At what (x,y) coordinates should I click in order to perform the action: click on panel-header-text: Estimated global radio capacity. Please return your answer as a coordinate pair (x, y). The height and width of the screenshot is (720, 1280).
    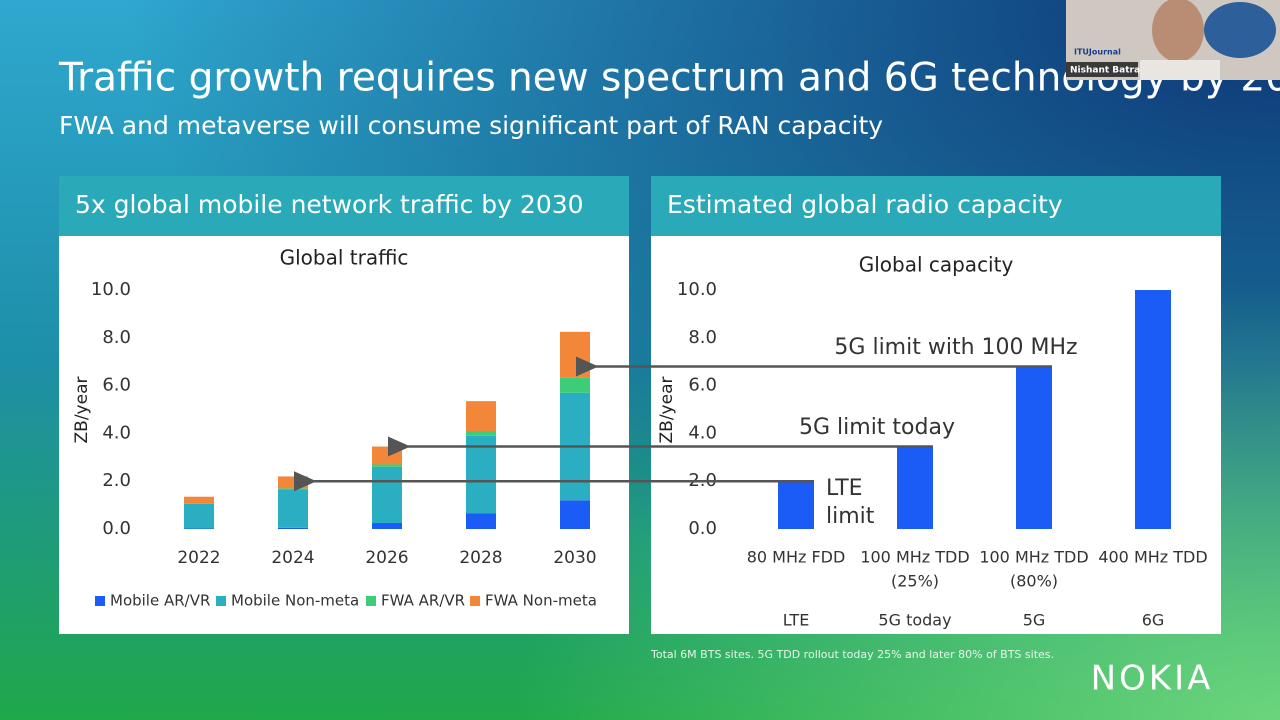
    Looking at the image, I should click on (865, 204).